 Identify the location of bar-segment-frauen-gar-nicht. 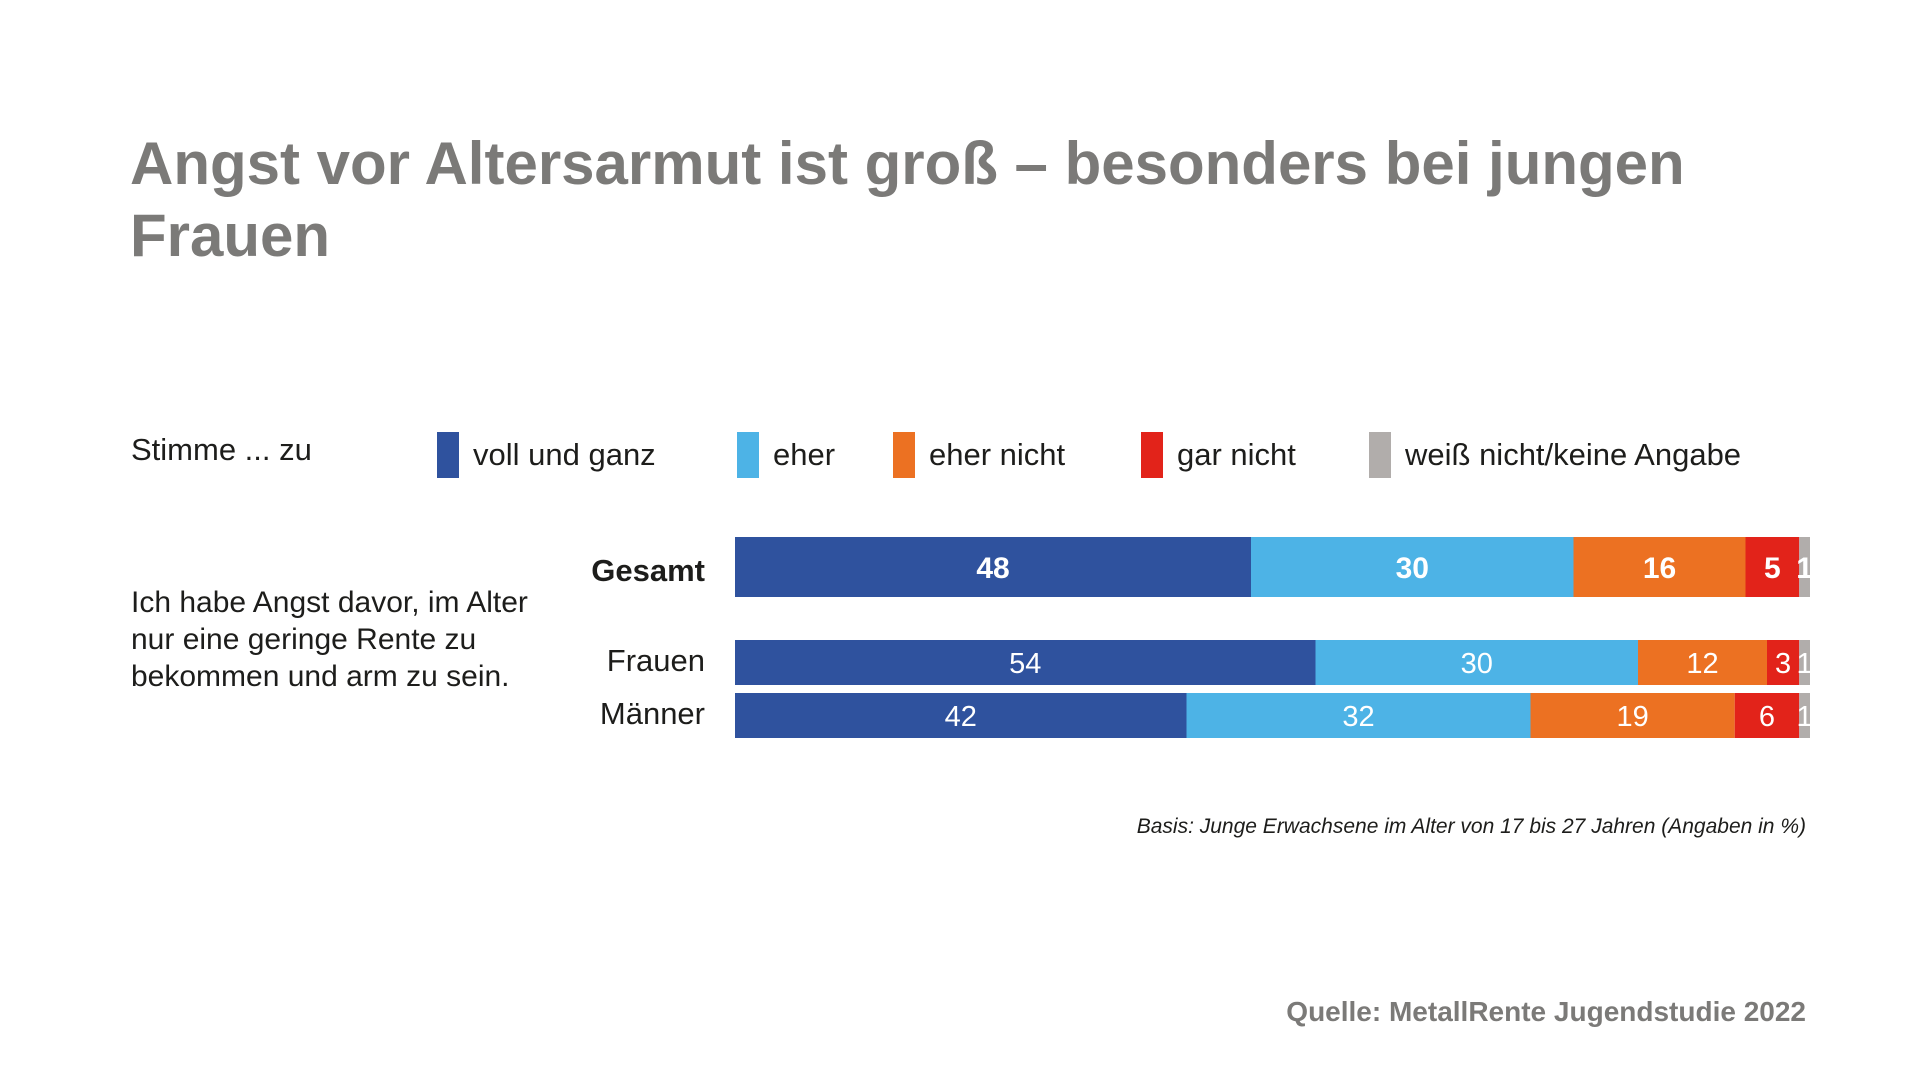
(1783, 662).